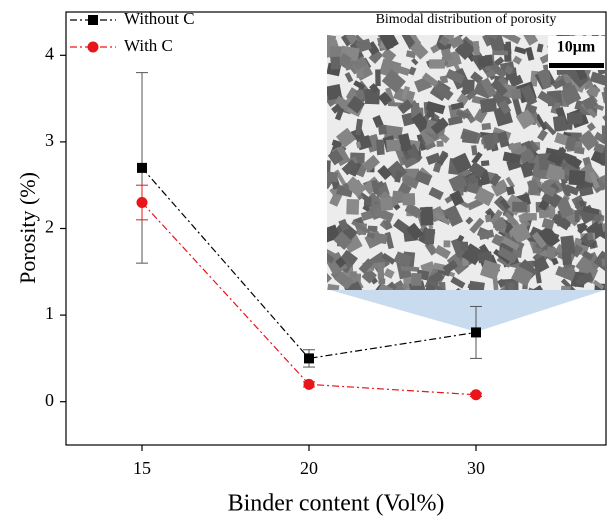 The height and width of the screenshot is (525, 607). I want to click on y-tick-label: 1, so click(49, 313).